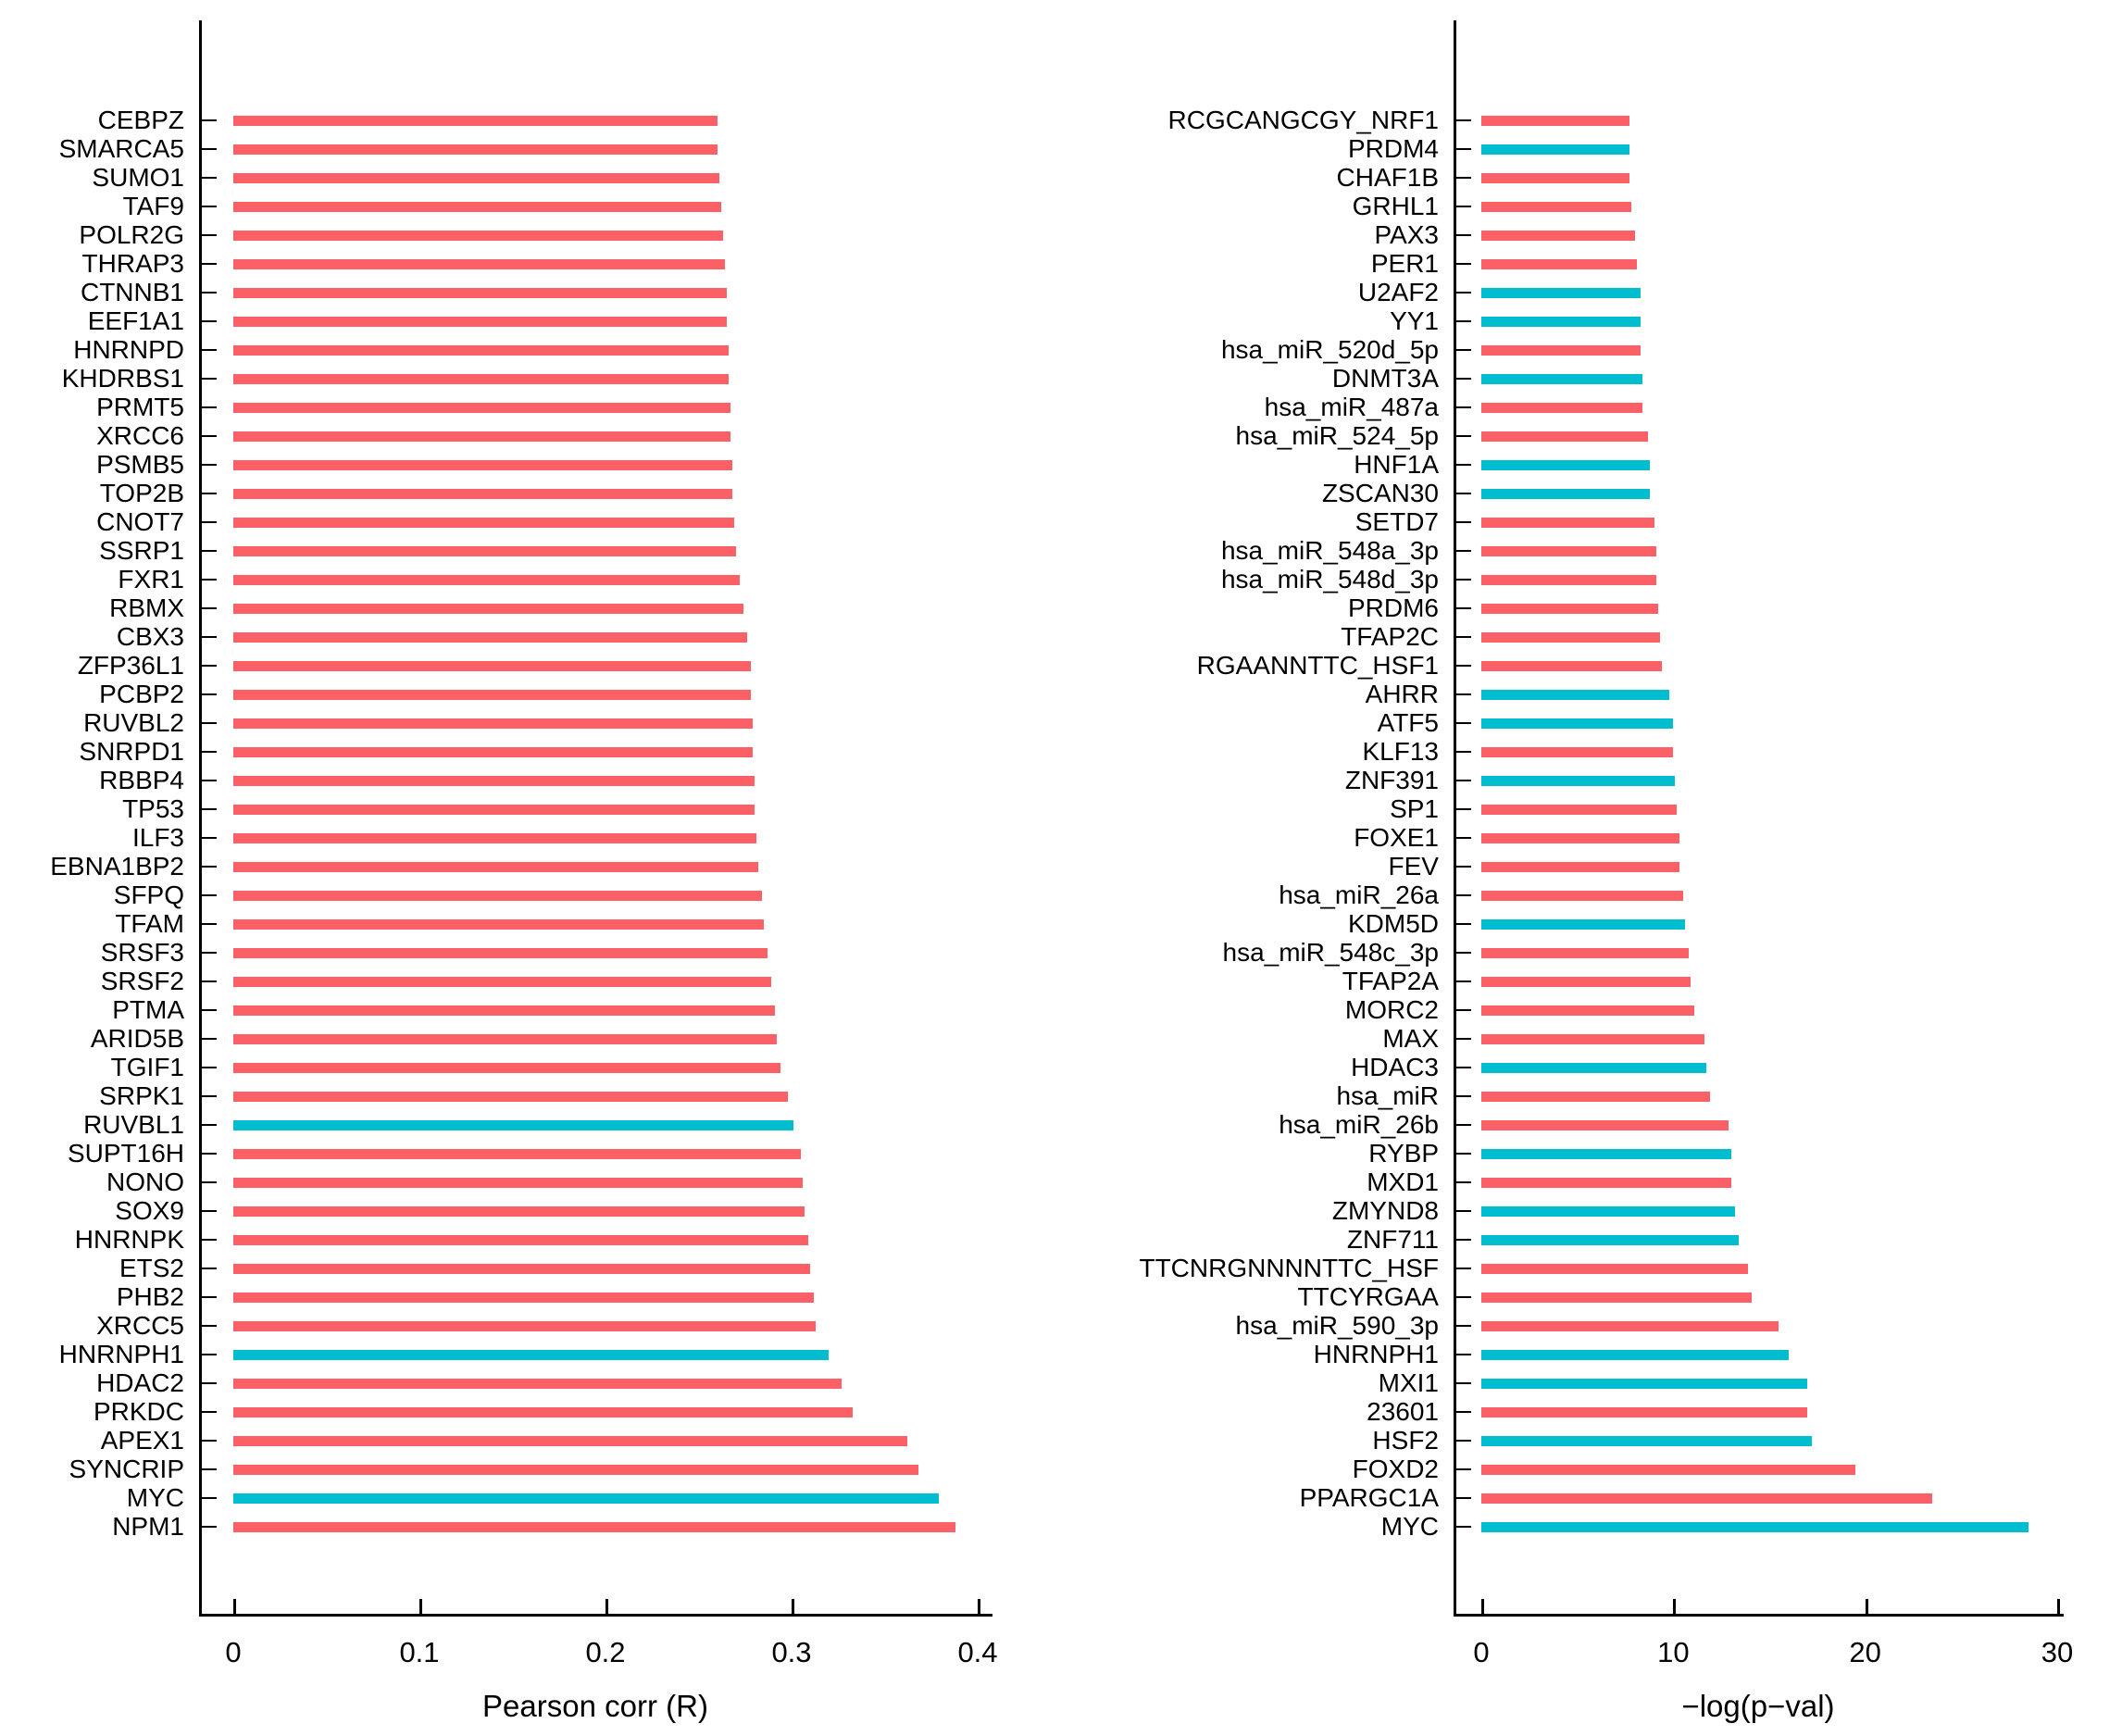 This screenshot has width=2122, height=1736. I want to click on y-axis-label: SFPQ, so click(148, 894).